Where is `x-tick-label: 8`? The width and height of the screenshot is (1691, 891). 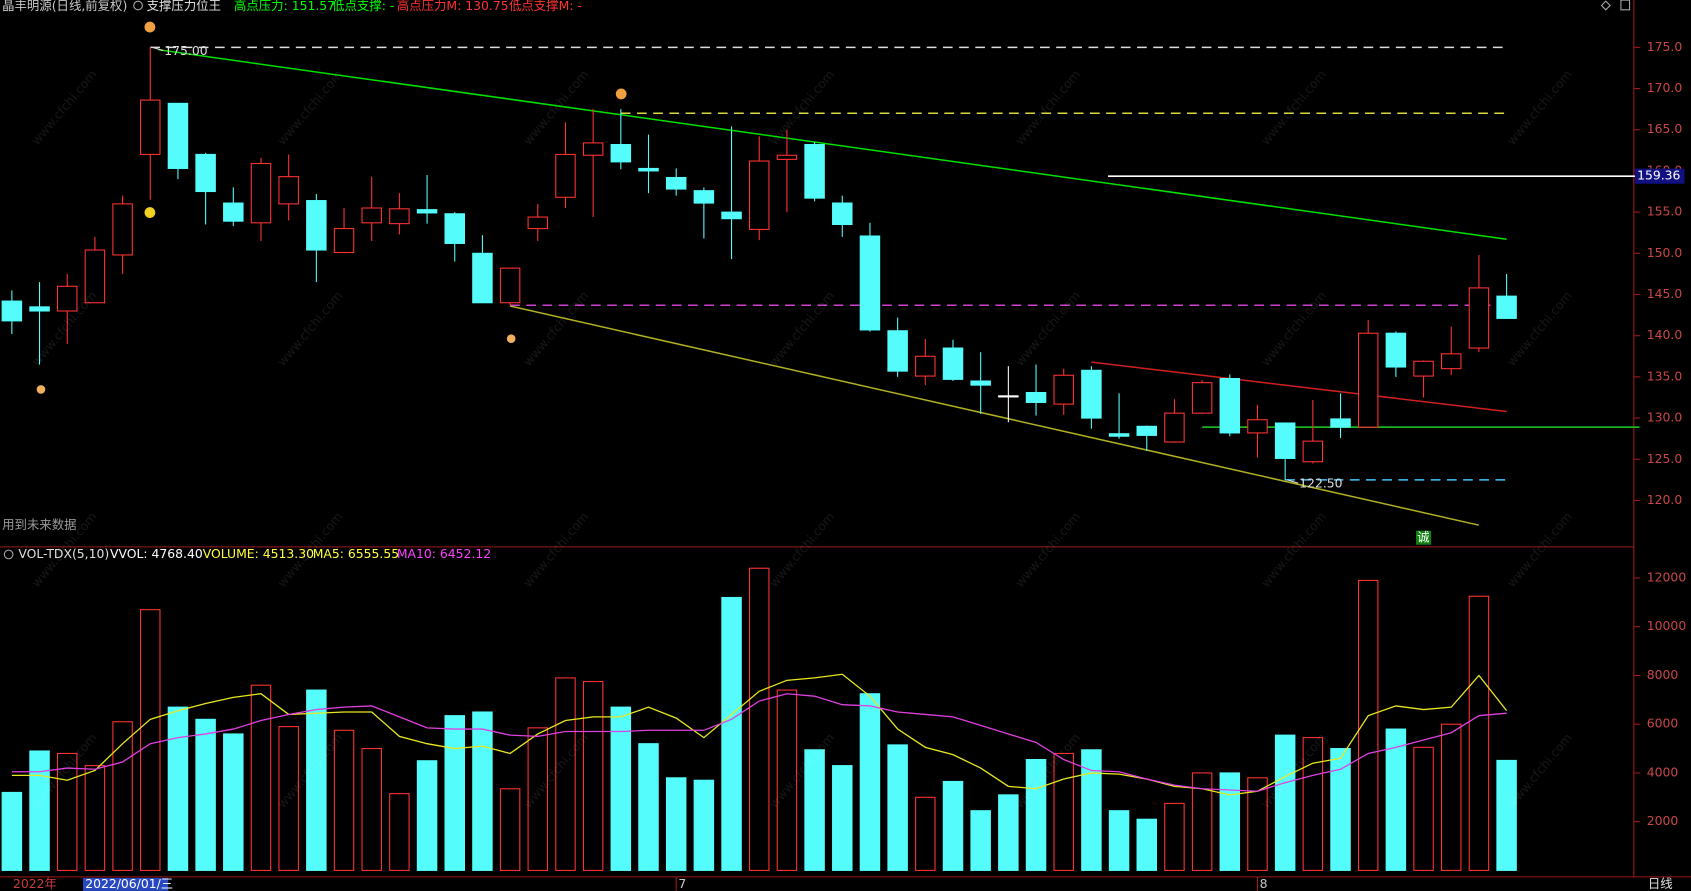 x-tick-label: 8 is located at coordinates (1264, 883).